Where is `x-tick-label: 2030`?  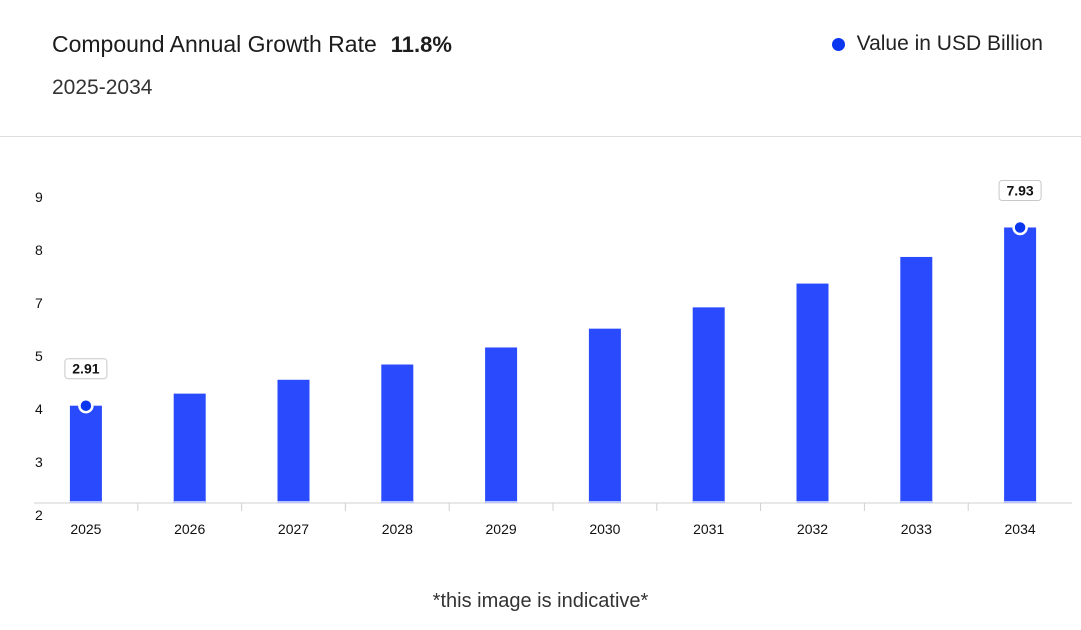 x-tick-label: 2030 is located at coordinates (604, 529).